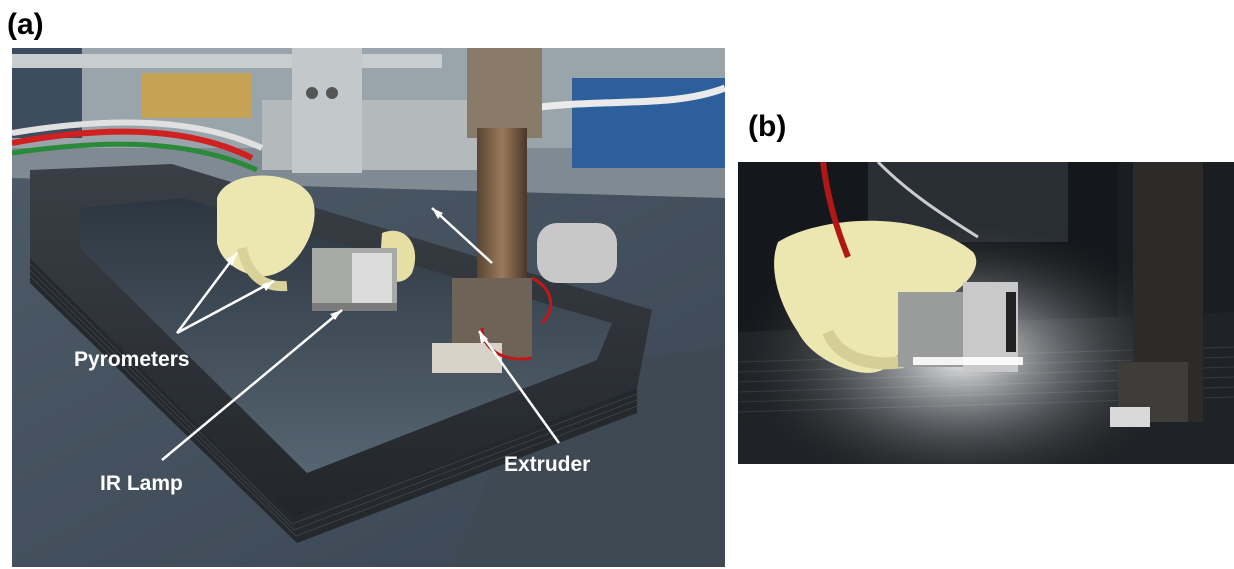 This screenshot has height=569, width=1234. What do you see at coordinates (141, 483) in the screenshot?
I see `ir-lamp-callout: IR Lamp` at bounding box center [141, 483].